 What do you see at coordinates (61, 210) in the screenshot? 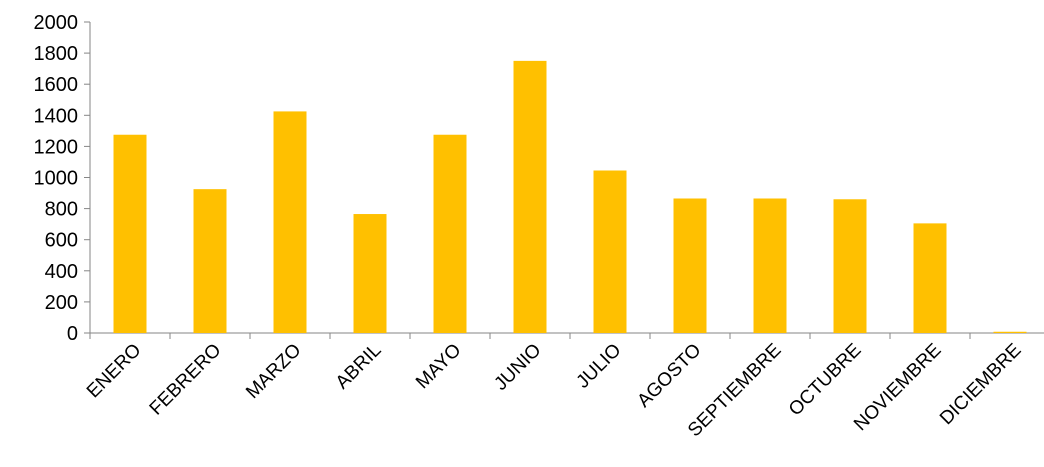
I see `y-tick-label: 800` at bounding box center [61, 210].